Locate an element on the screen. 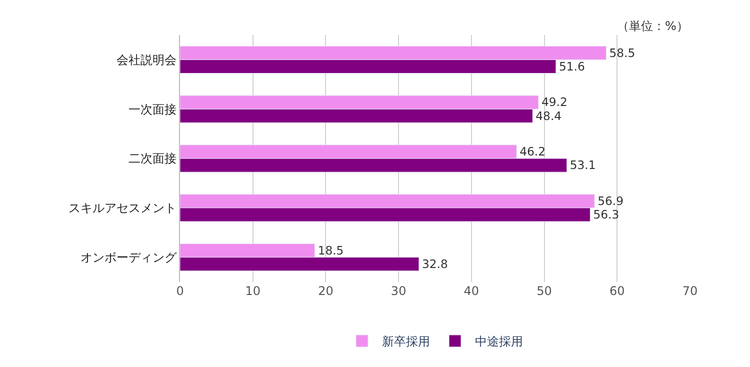  x-tick-label: 10 is located at coordinates (252, 291).